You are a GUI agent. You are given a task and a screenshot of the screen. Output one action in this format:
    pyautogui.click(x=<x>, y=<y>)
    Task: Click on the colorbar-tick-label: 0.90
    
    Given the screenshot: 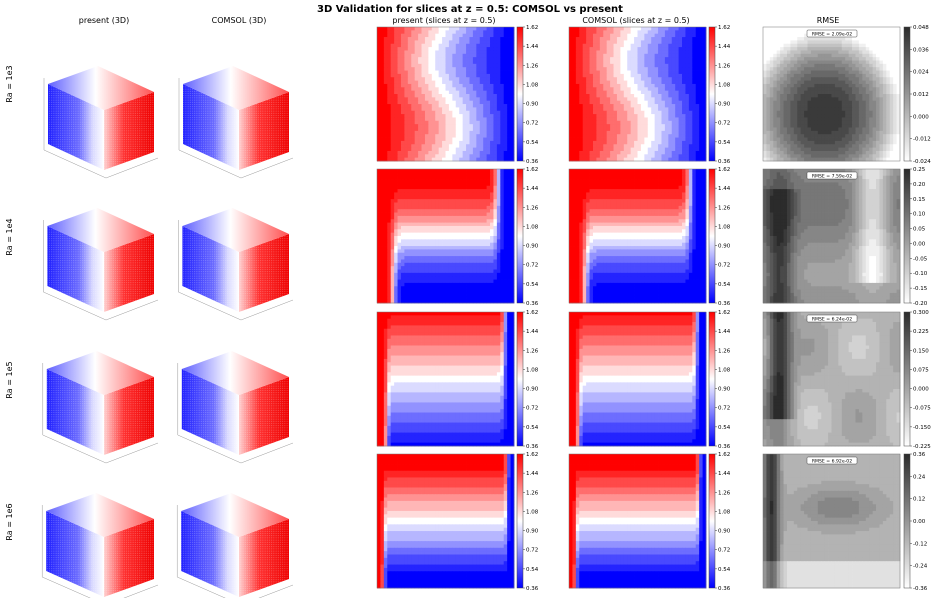 What is the action you would take?
    pyautogui.click(x=532, y=105)
    